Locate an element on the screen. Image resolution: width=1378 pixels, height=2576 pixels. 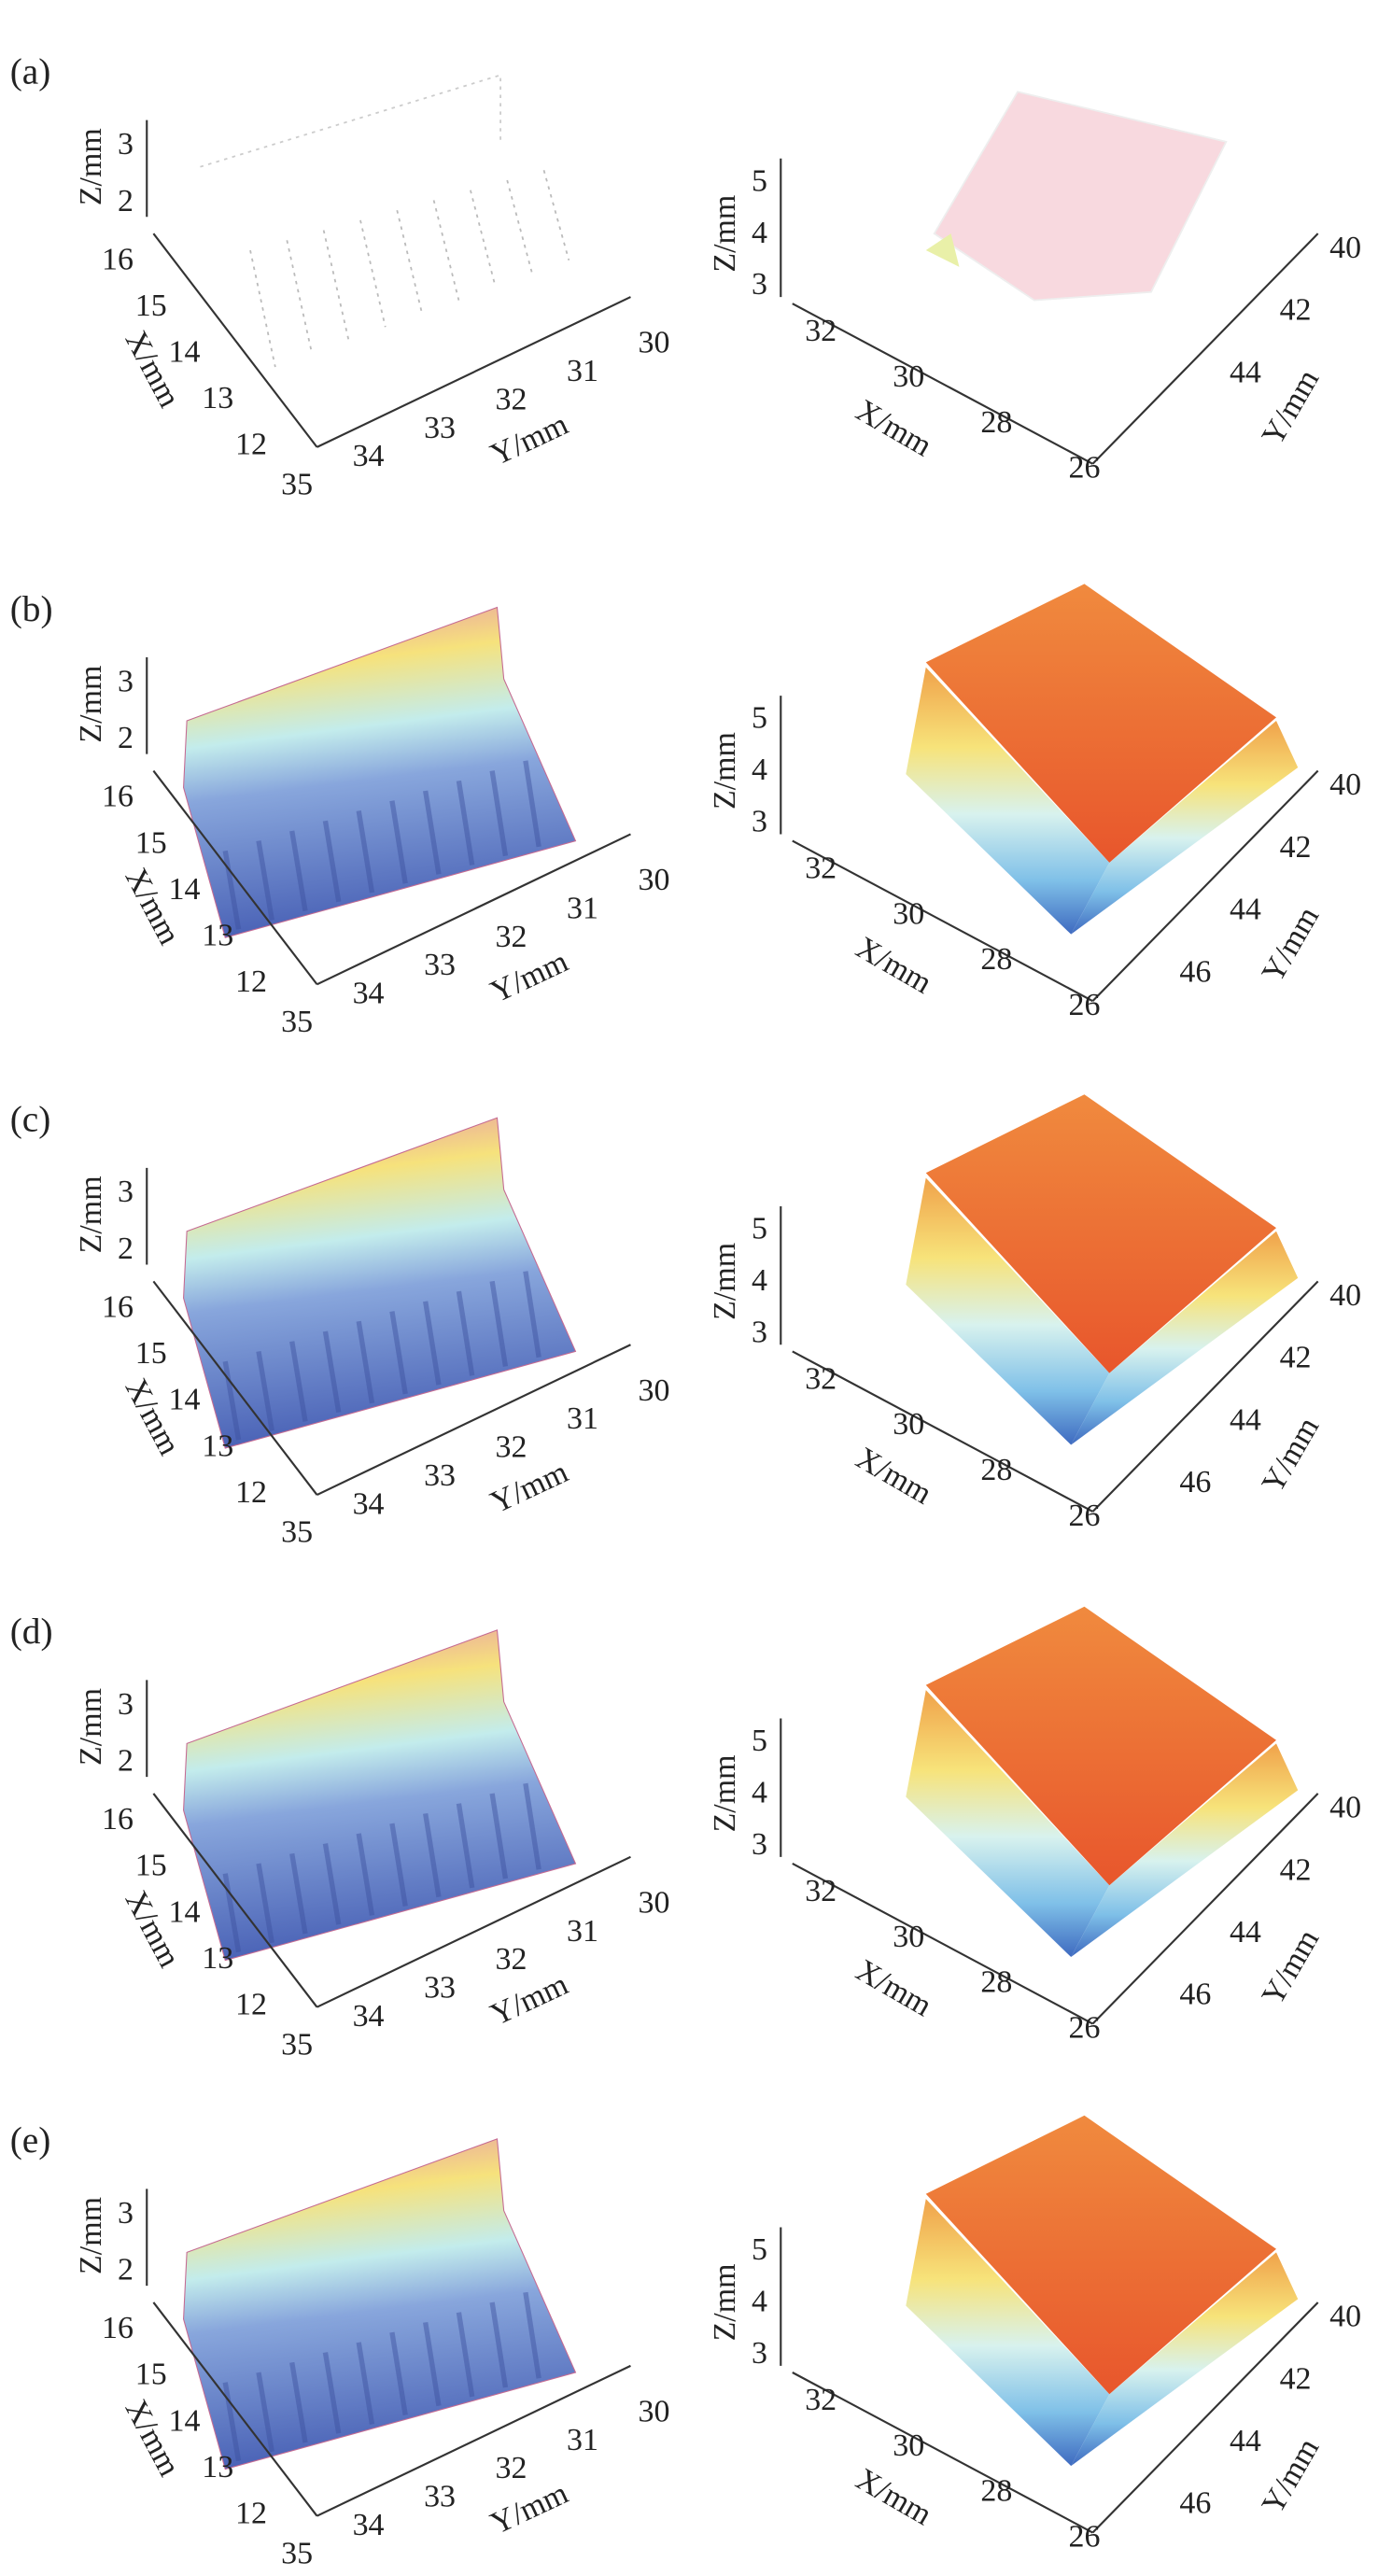
panel-label: (b) is located at coordinates (32, 608).